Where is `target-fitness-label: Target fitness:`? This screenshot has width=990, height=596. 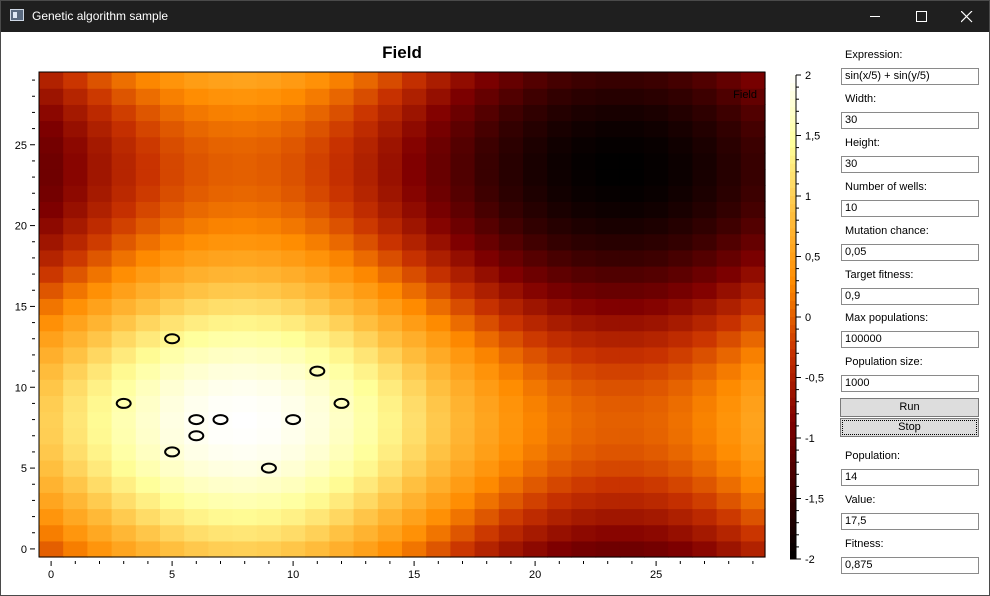 target-fitness-label: Target fitness: is located at coordinates (879, 275).